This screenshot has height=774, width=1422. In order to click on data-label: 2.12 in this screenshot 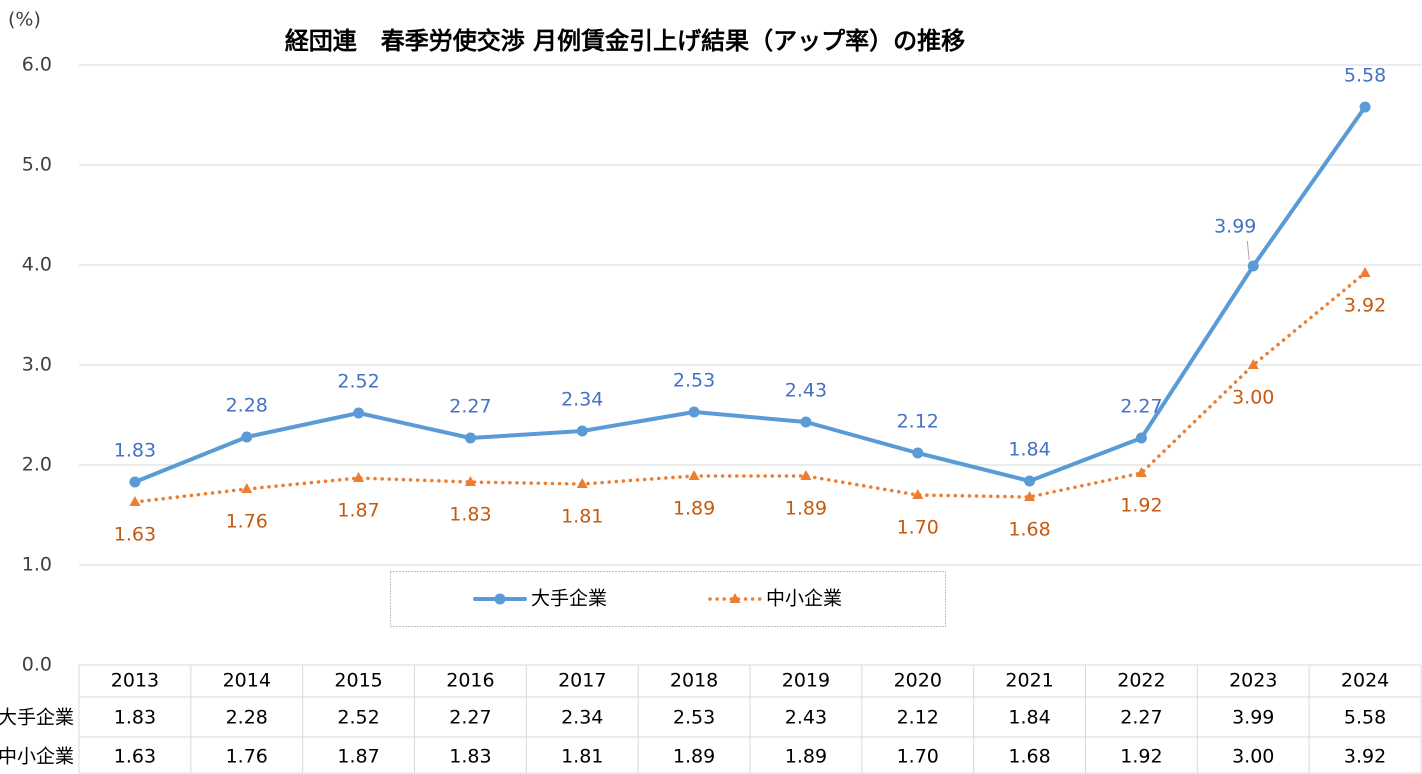, I will do `click(918, 422)`.